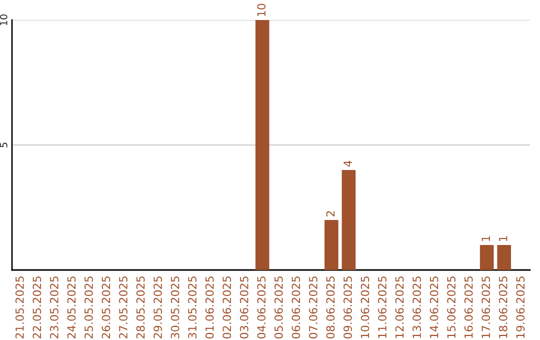  I want to click on x-tick-label: 12.06.2025, so click(399, 307).